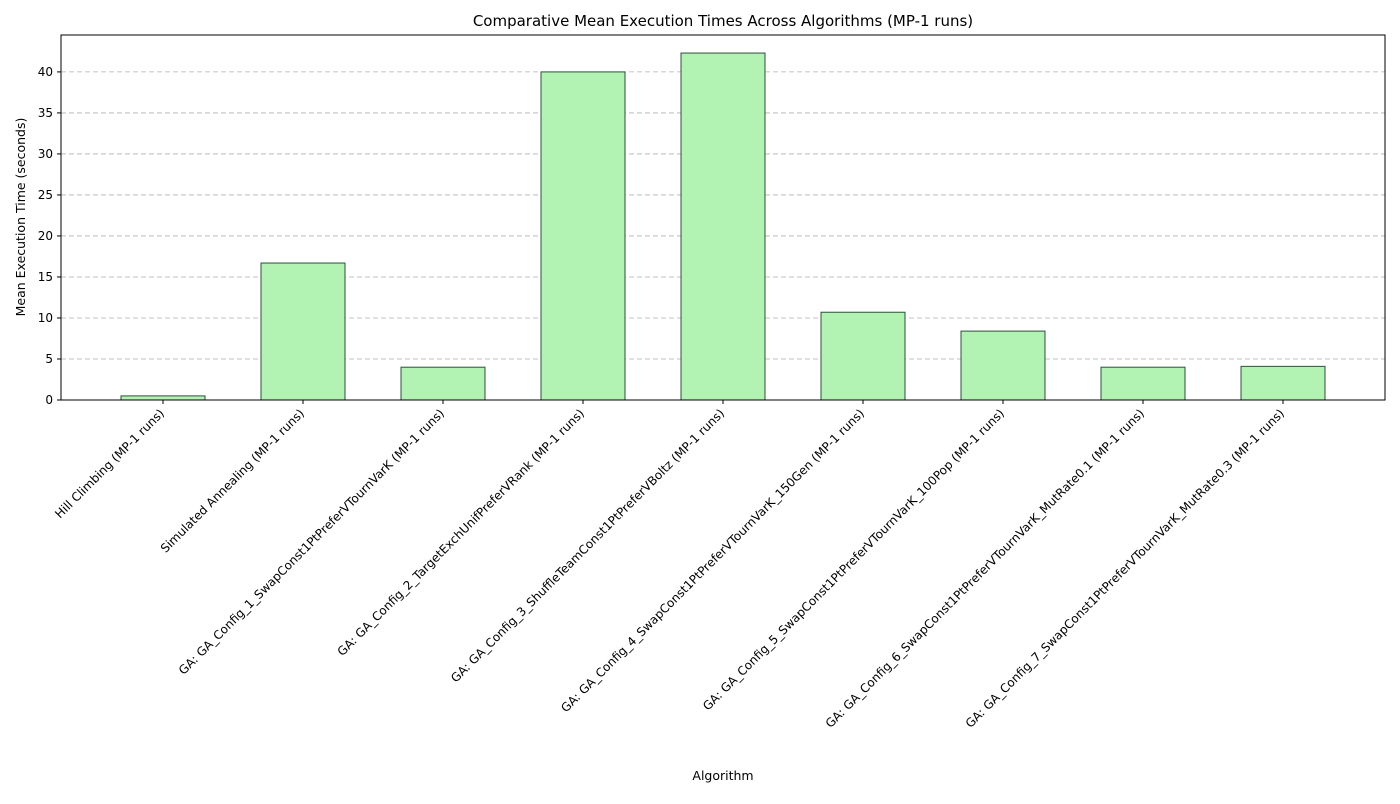 This screenshot has height=804, width=1400. I want to click on x-tick-label: Simulated Annealing (MP-1 runs), so click(232, 480).